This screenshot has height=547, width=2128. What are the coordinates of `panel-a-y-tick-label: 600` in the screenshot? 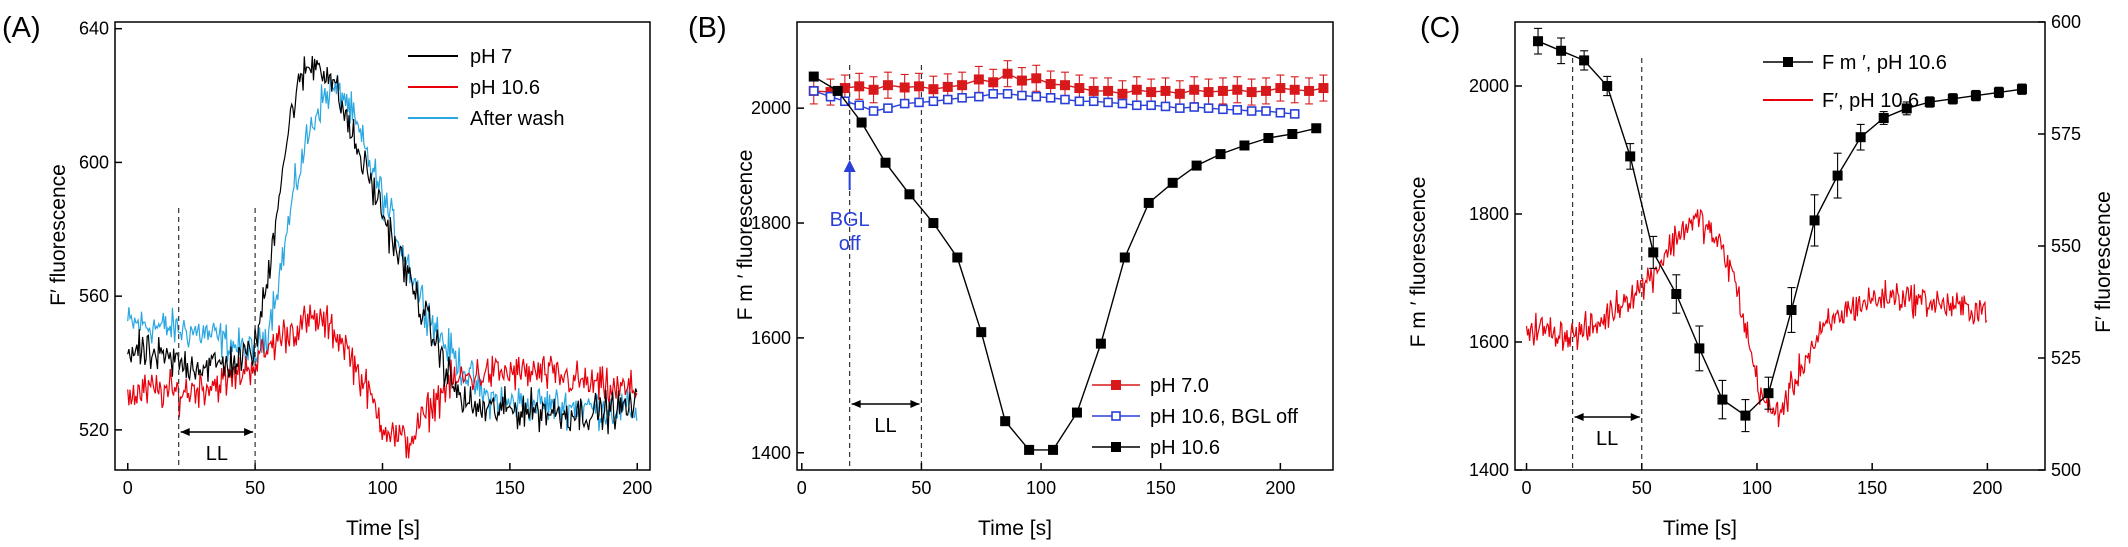 It's located at (94, 162).